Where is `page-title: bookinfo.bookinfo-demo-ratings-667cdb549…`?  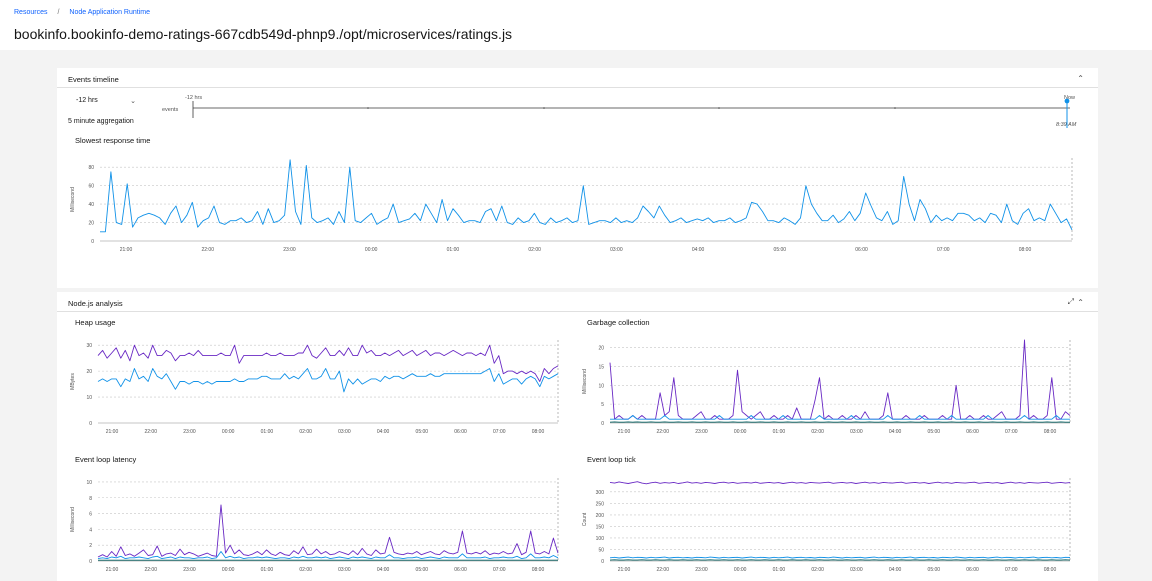 page-title: bookinfo.bookinfo-demo-ratings-667cdb549… is located at coordinates (263, 34).